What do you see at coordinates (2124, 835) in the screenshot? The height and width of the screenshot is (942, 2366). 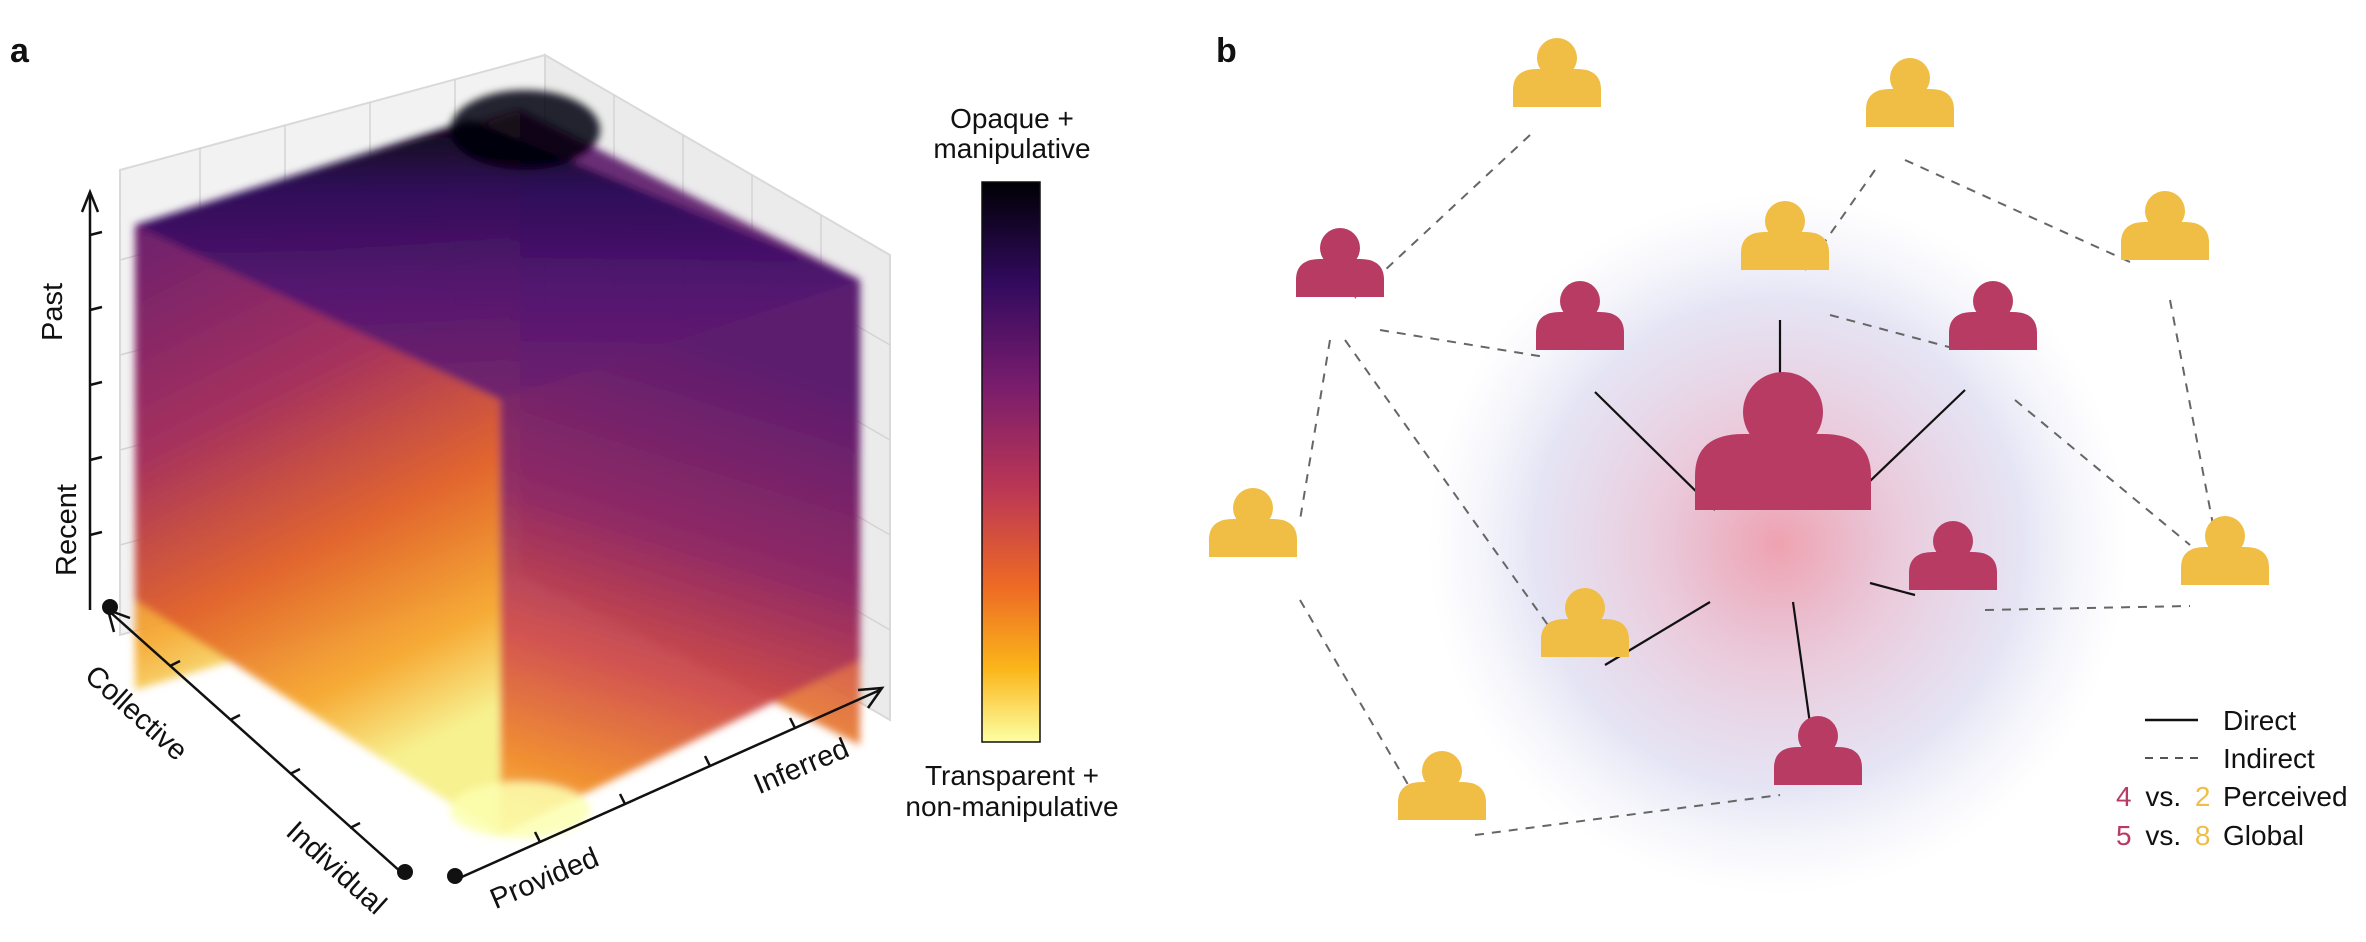 I see `legend-global-magenta-count: 5` at bounding box center [2124, 835].